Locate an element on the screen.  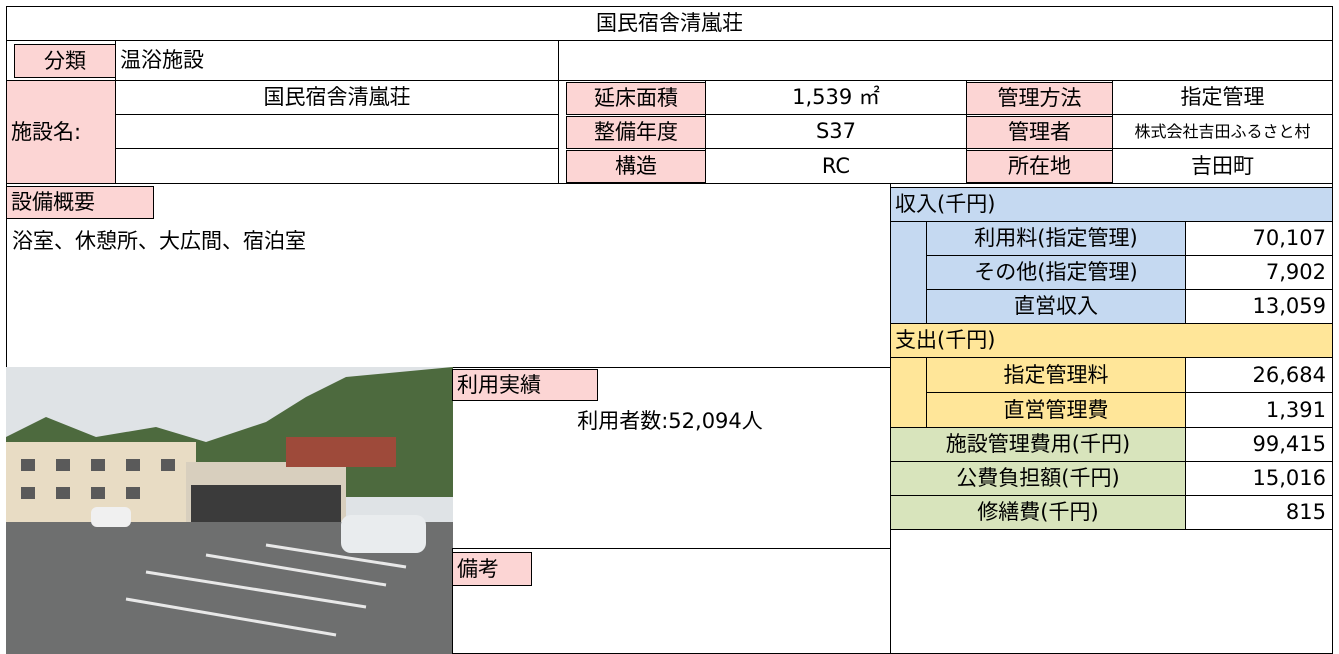
management-label: 管理者 is located at coordinates (1039, 132).